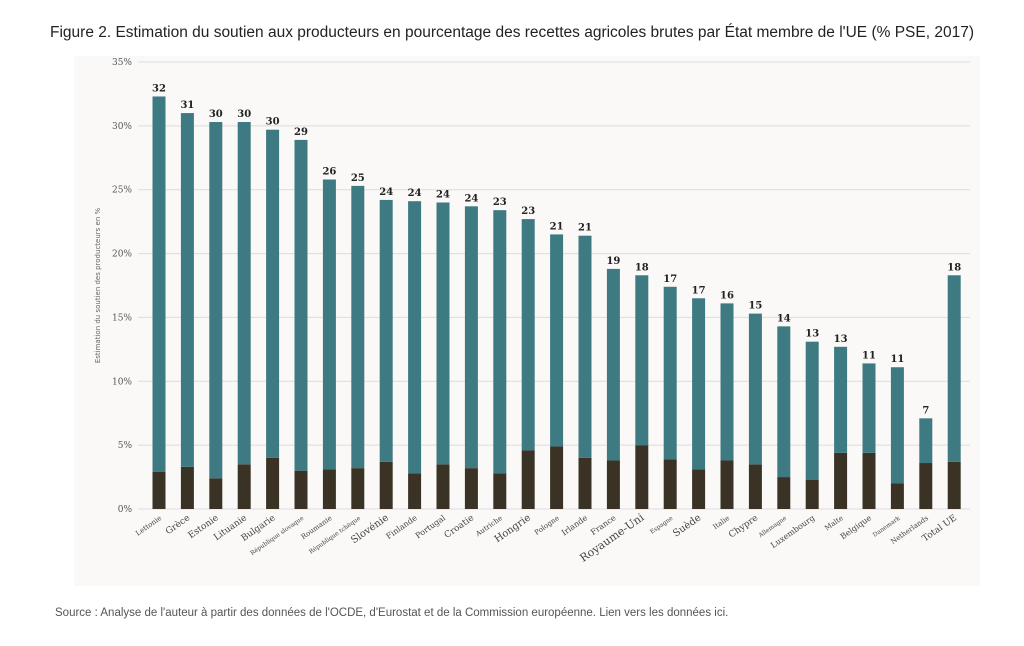 The width and height of the screenshot is (1024, 646). Describe the element at coordinates (148, 525) in the screenshot. I see `category-label: Lettonie` at that location.